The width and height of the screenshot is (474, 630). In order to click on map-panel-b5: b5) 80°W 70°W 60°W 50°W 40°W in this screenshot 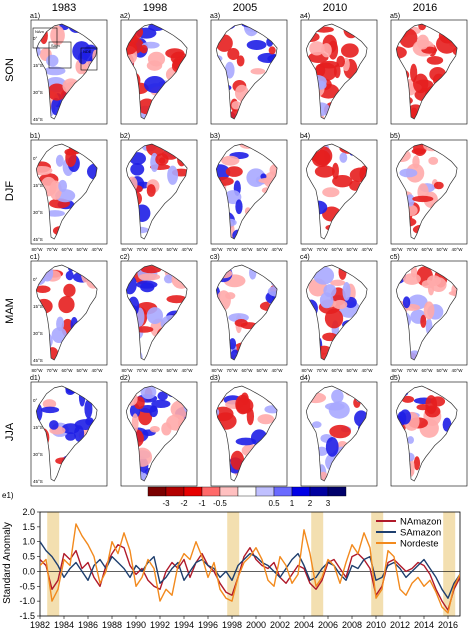, I will do `click(429, 192)`.